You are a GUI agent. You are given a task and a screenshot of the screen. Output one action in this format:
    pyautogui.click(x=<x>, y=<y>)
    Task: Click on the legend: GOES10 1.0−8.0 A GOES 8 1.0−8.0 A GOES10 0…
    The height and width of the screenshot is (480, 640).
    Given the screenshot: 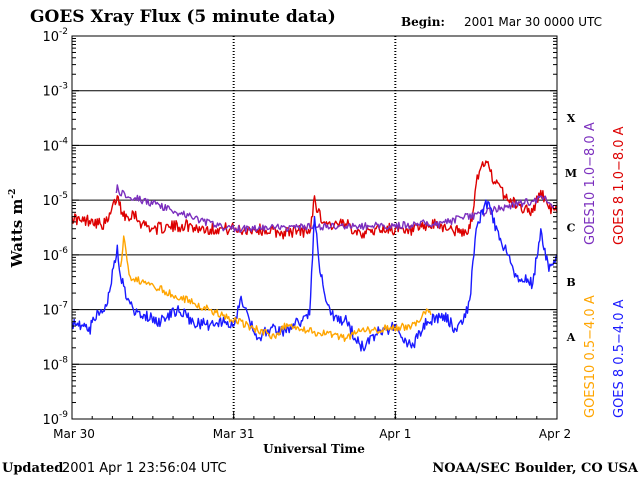 What is the action you would take?
    pyautogui.click(x=605, y=270)
    